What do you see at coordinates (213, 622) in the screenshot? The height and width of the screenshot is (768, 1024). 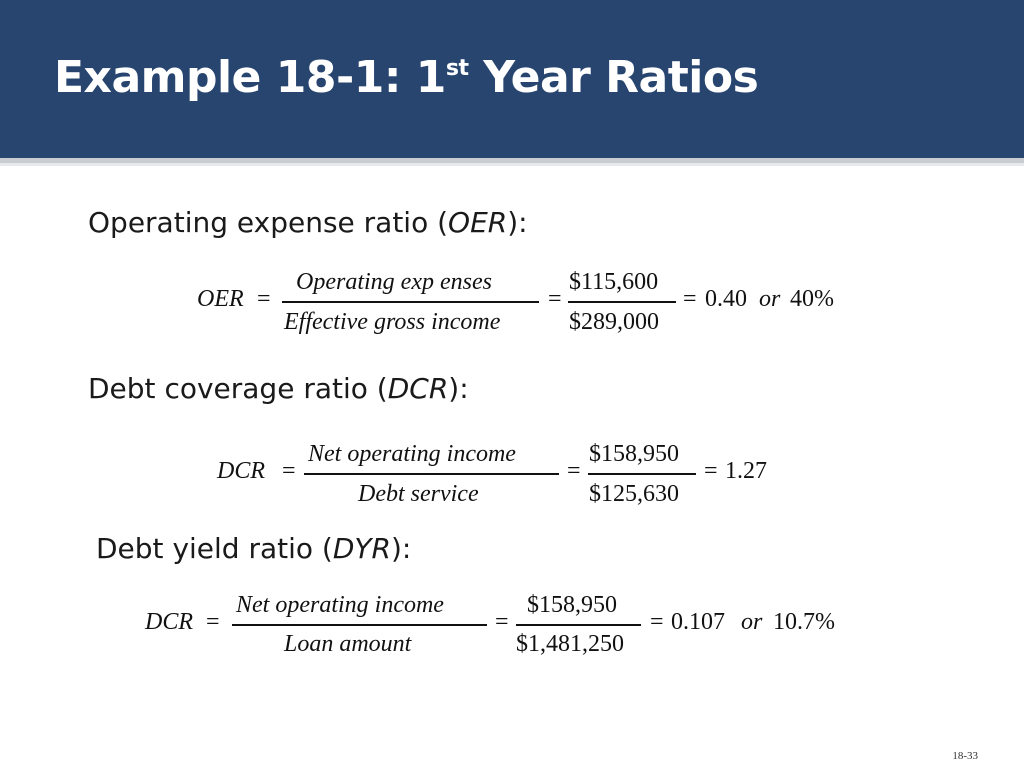 I see `dyr-equals-1: =` at bounding box center [213, 622].